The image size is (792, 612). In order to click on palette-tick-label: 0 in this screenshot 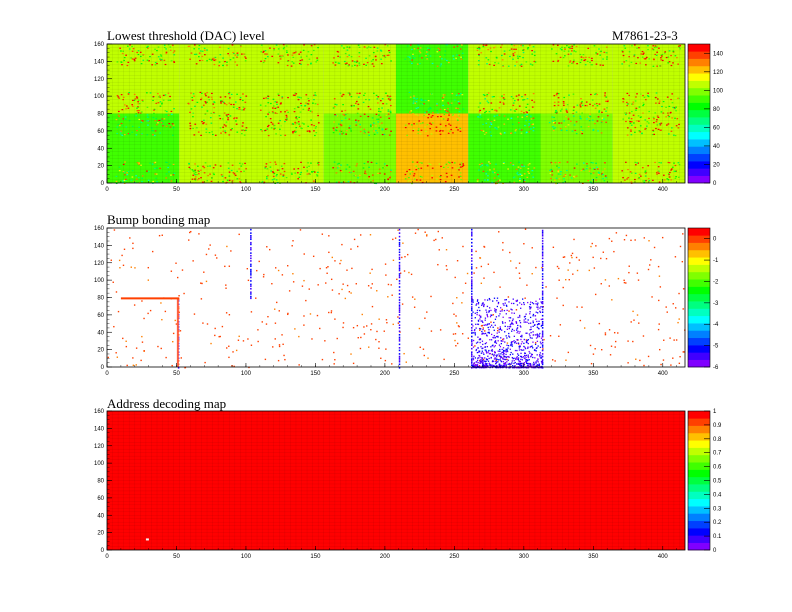, I will do `click(715, 240)`.